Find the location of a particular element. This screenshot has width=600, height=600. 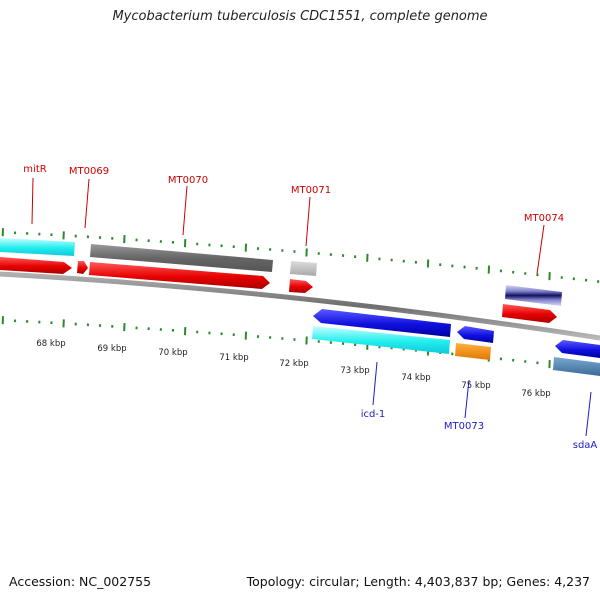

reverse-features is located at coordinates (456, 342).